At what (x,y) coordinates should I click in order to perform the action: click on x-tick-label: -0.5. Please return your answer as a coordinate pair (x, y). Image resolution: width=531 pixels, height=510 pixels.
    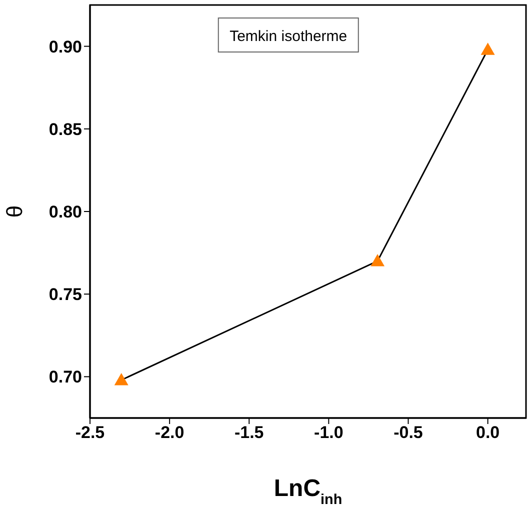
    Looking at the image, I should click on (408, 432).